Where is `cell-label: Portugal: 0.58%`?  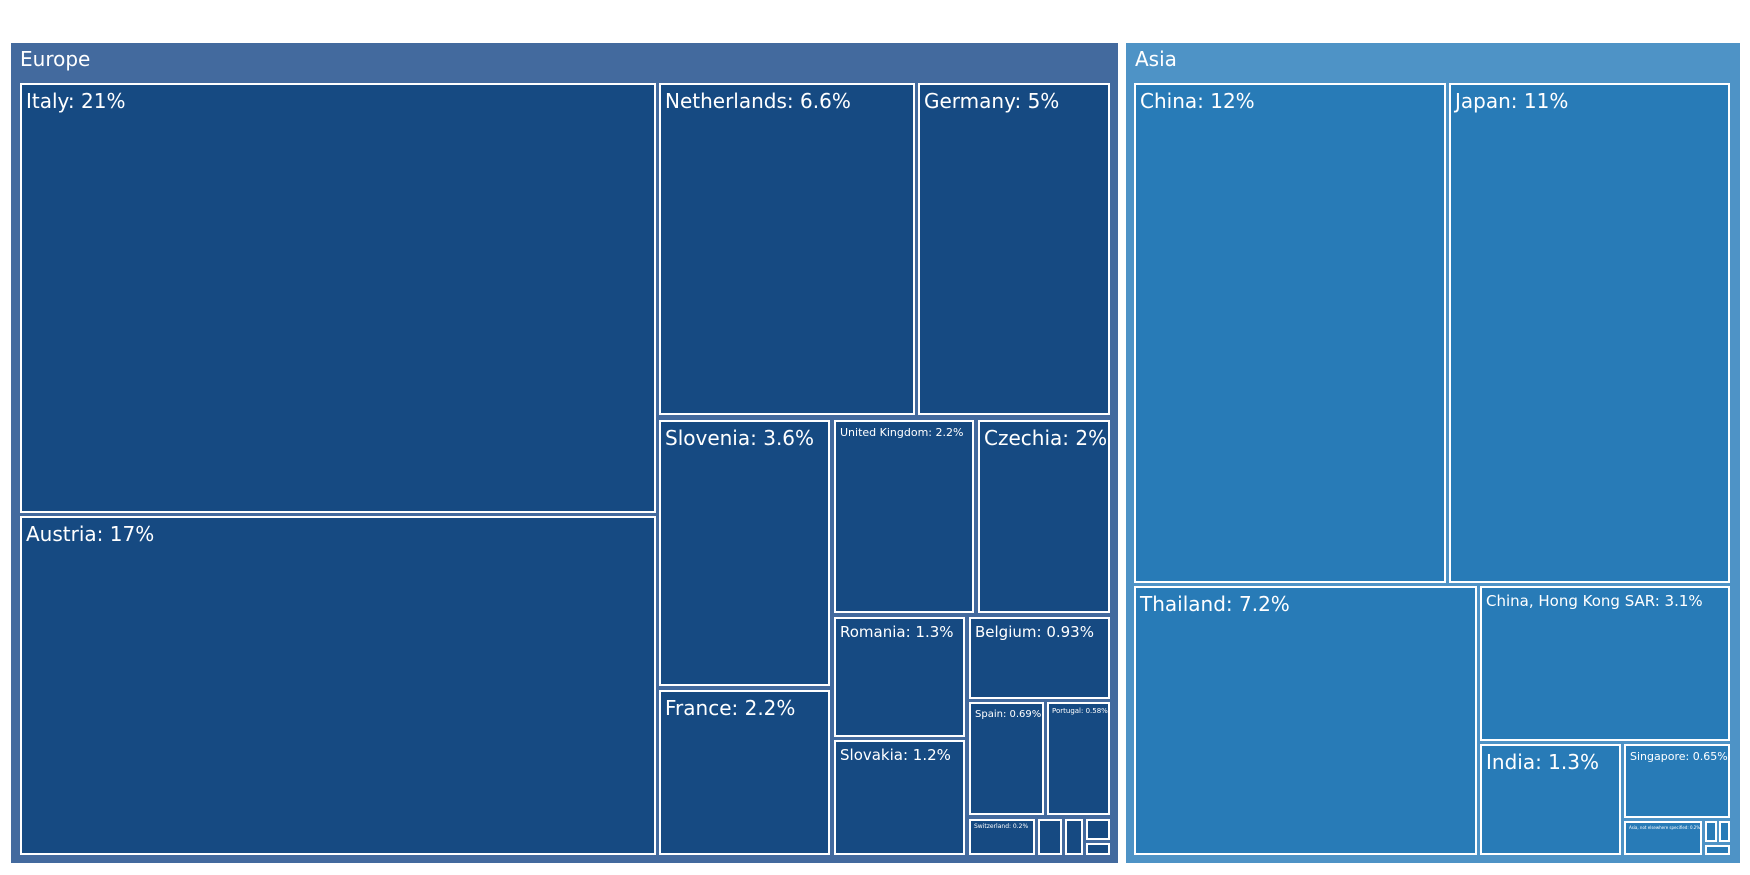 cell-label: Portugal: 0.58% is located at coordinates (1080, 711).